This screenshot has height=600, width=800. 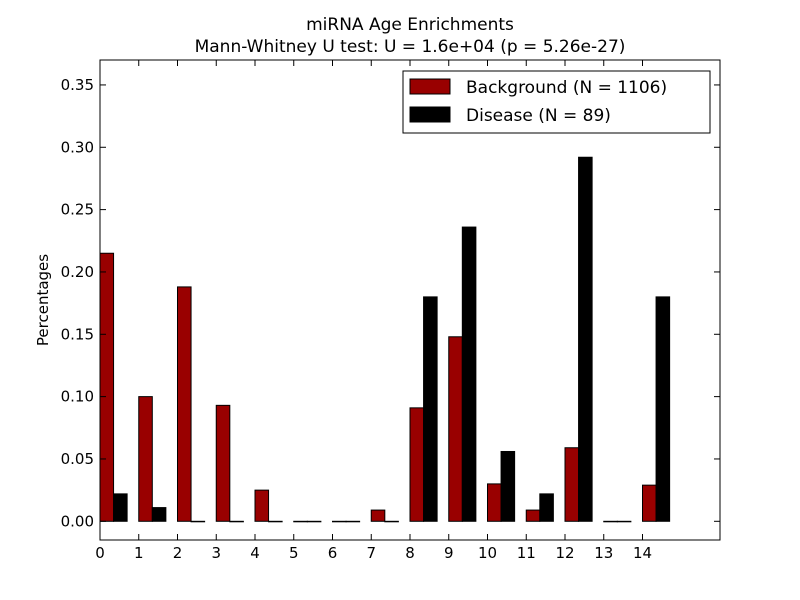 I want to click on legend: Background (N = 1106) Disease (N = 89), so click(x=556, y=102).